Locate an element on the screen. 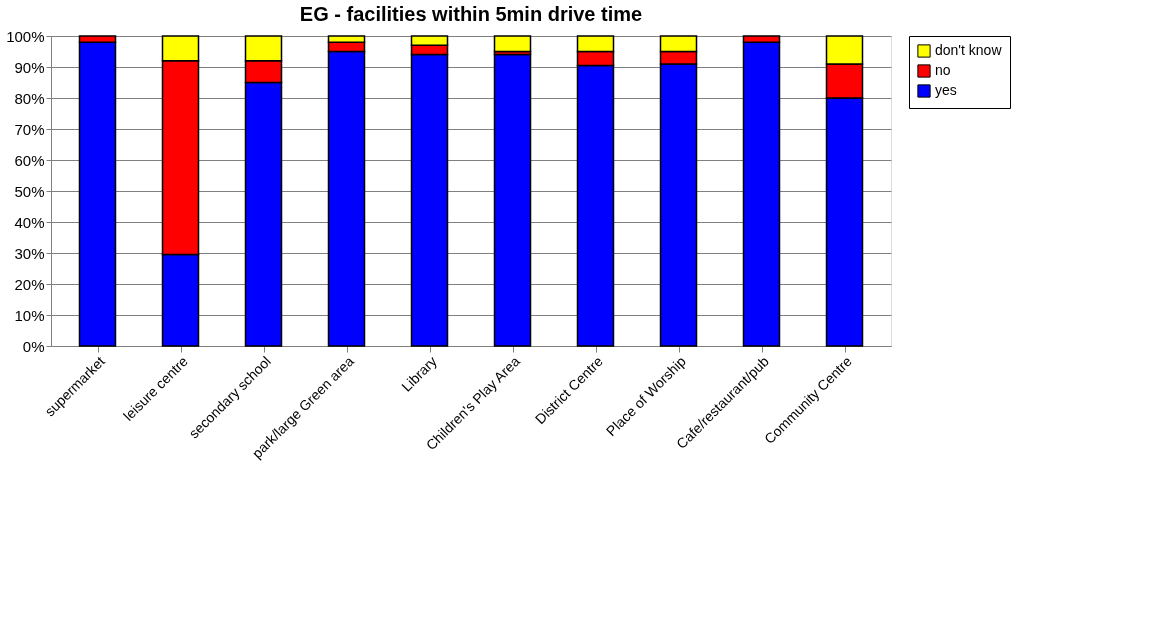 The height and width of the screenshot is (634, 1149). chart-title: EG - facilities within 5min drive time is located at coordinates (471, 14).